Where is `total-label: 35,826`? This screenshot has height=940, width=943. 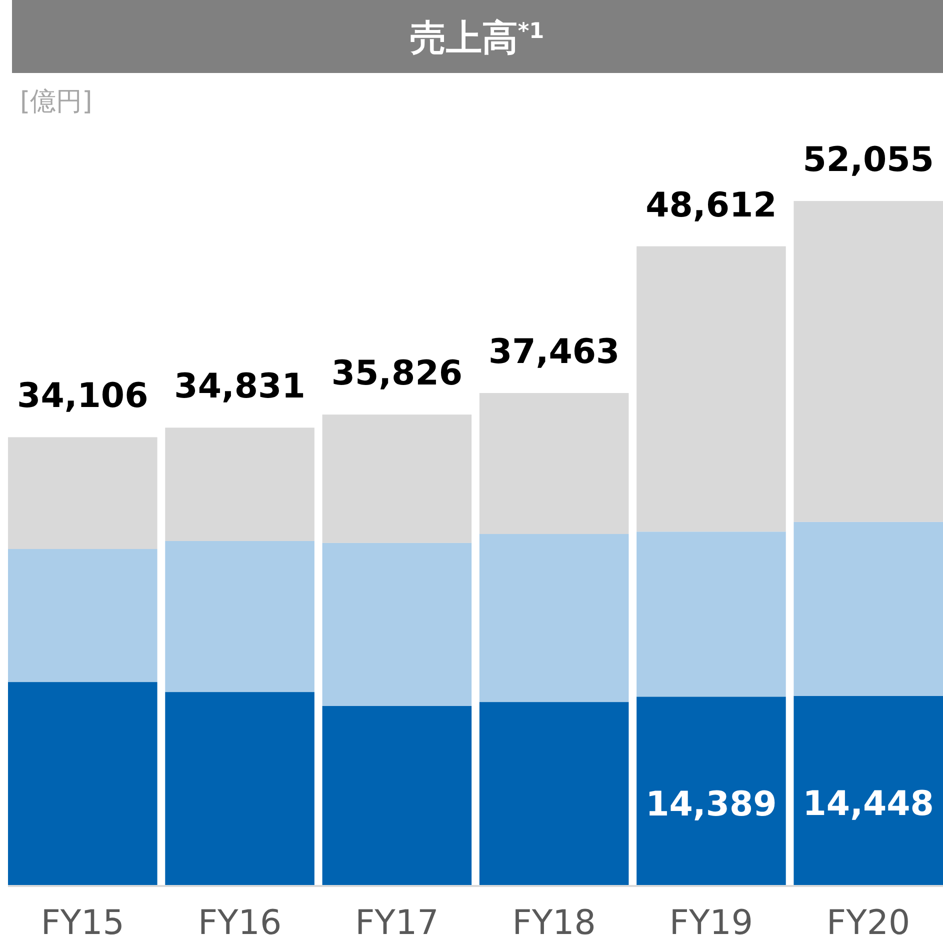 total-label: 35,826 is located at coordinates (397, 374).